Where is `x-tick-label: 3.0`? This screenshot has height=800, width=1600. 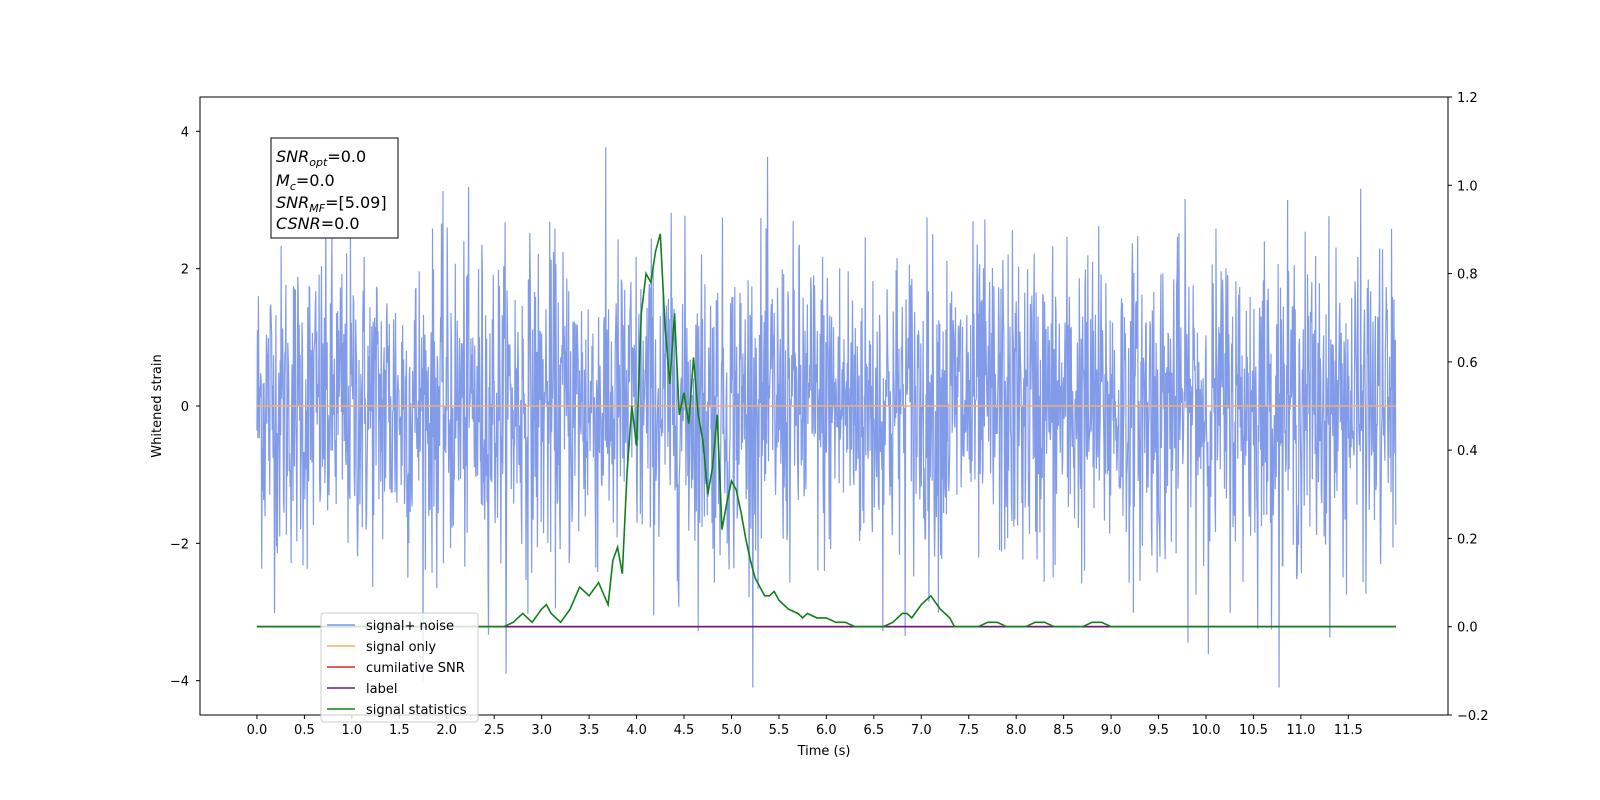
x-tick-label: 3.0 is located at coordinates (541, 730).